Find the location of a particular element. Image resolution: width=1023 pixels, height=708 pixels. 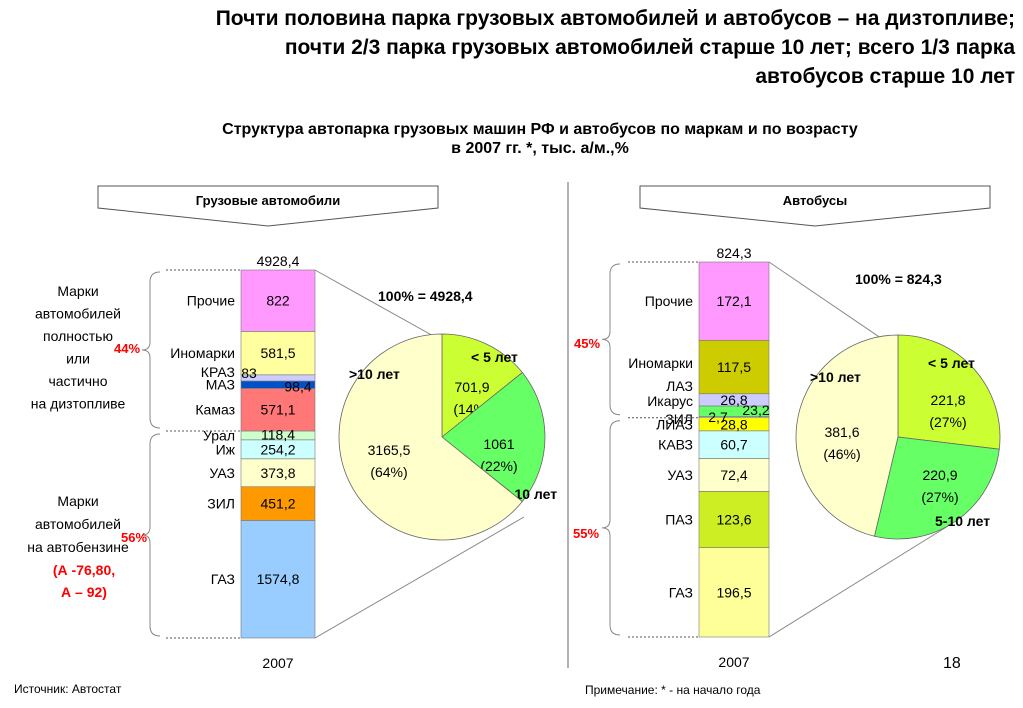

brand-label: Урал is located at coordinates (219, 435).